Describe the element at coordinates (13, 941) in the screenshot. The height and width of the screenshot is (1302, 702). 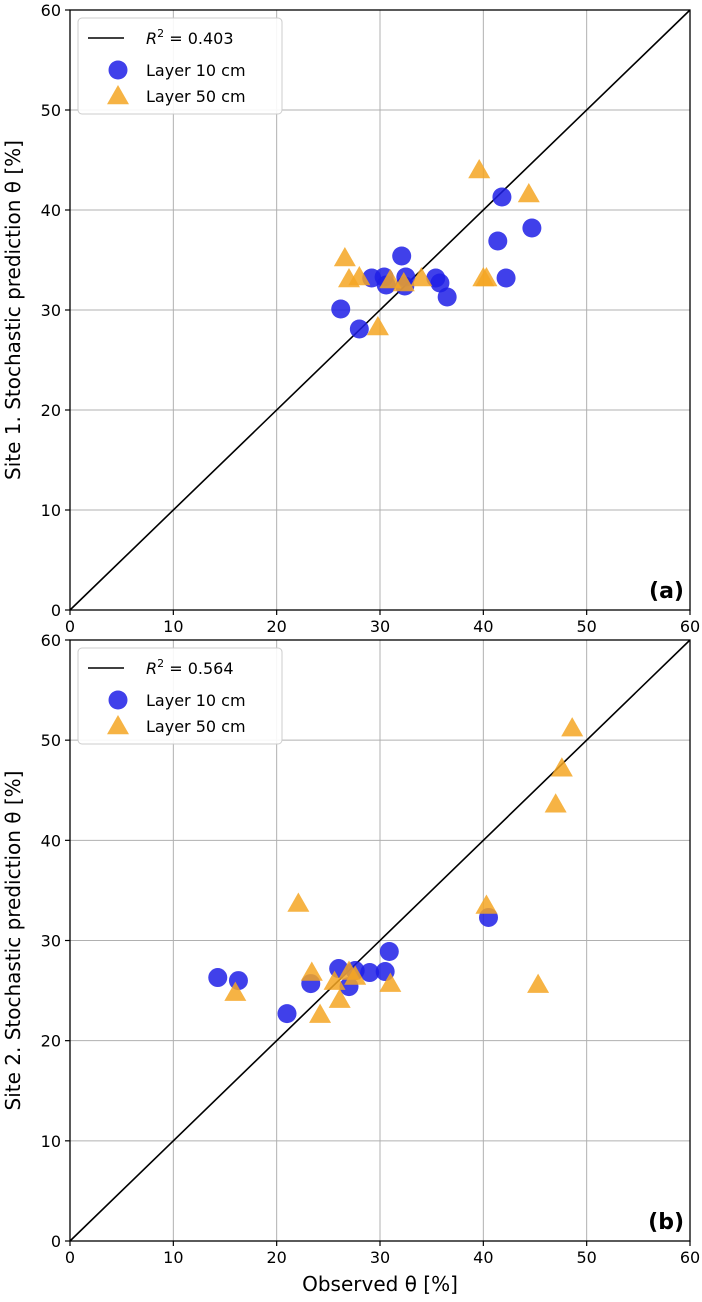
I see `y-axis-label: Site 2. Stochastic prediction θ [%]` at that location.